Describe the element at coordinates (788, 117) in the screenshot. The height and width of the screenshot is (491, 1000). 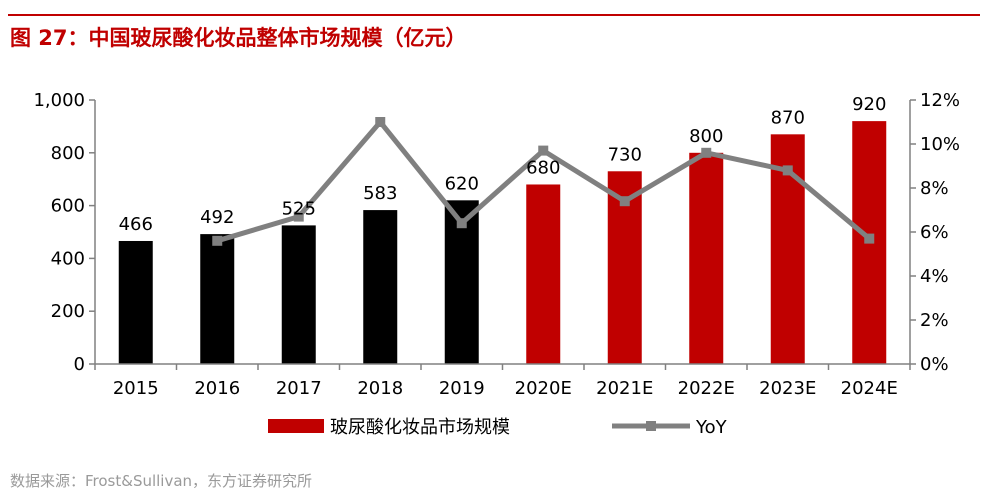
I see `data-label-2023E: 870` at that location.